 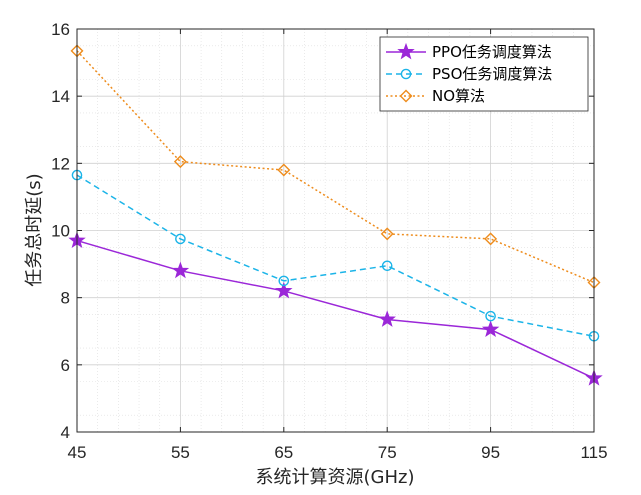 What do you see at coordinates (60, 163) in the screenshot?
I see `y-tick-label: 12` at bounding box center [60, 163].